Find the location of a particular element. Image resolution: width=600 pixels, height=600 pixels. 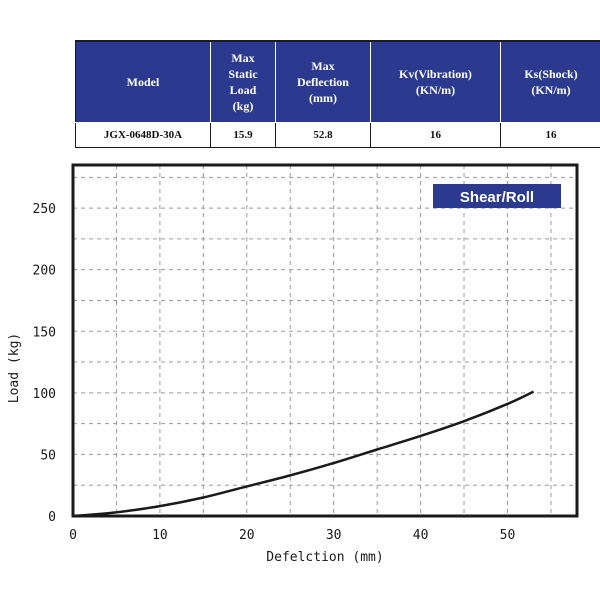

y-axis-label: Load (kg) is located at coordinates (14, 368).